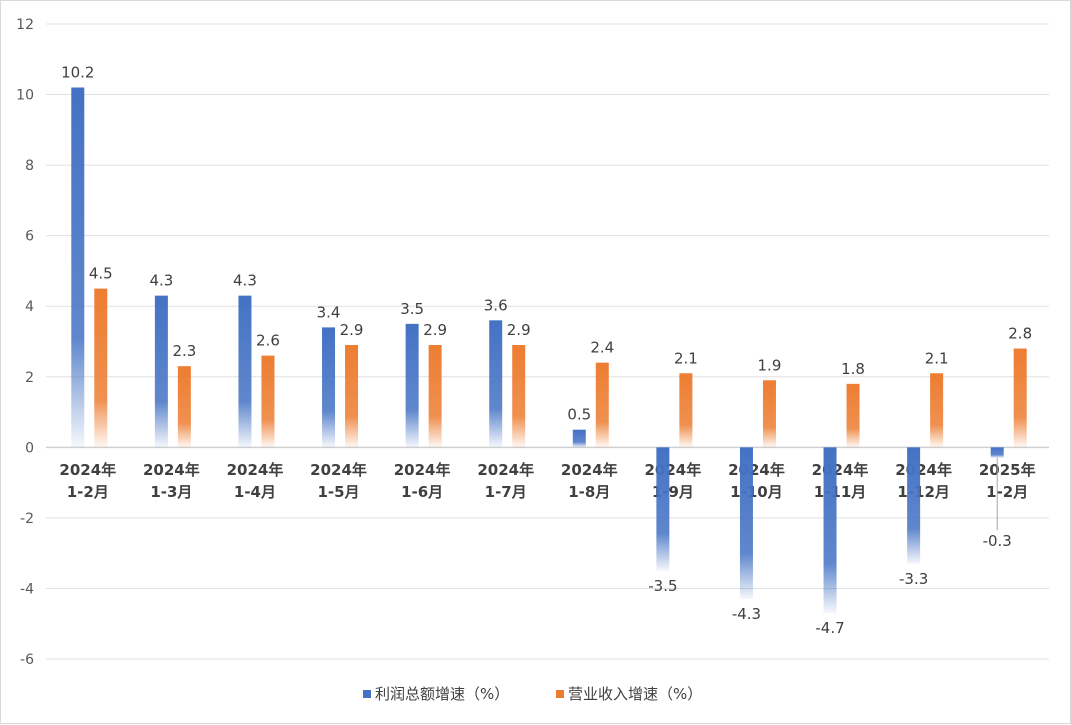  Describe the element at coordinates (171, 492) in the screenshot. I see `x-tick-label: 1-3月` at that location.